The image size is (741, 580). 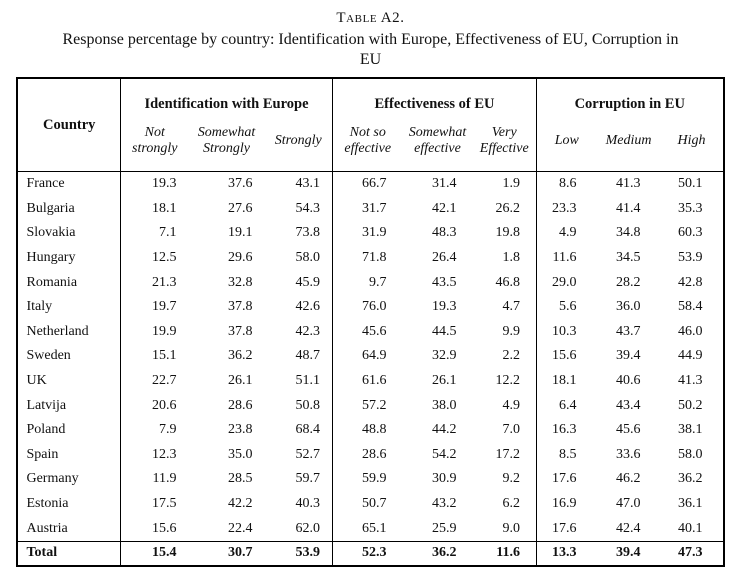 I want to click on country-cell: Romania, so click(x=52, y=282).